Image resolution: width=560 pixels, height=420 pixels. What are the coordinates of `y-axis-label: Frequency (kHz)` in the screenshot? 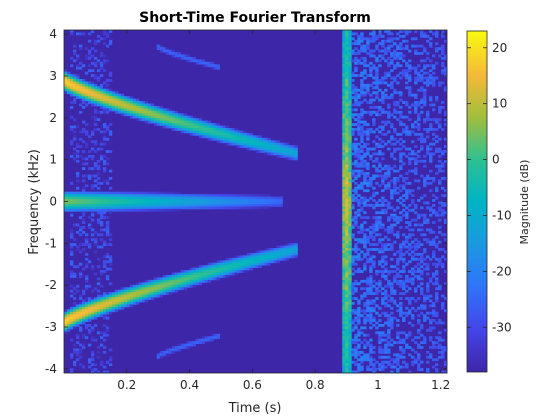 It's located at (34, 202).